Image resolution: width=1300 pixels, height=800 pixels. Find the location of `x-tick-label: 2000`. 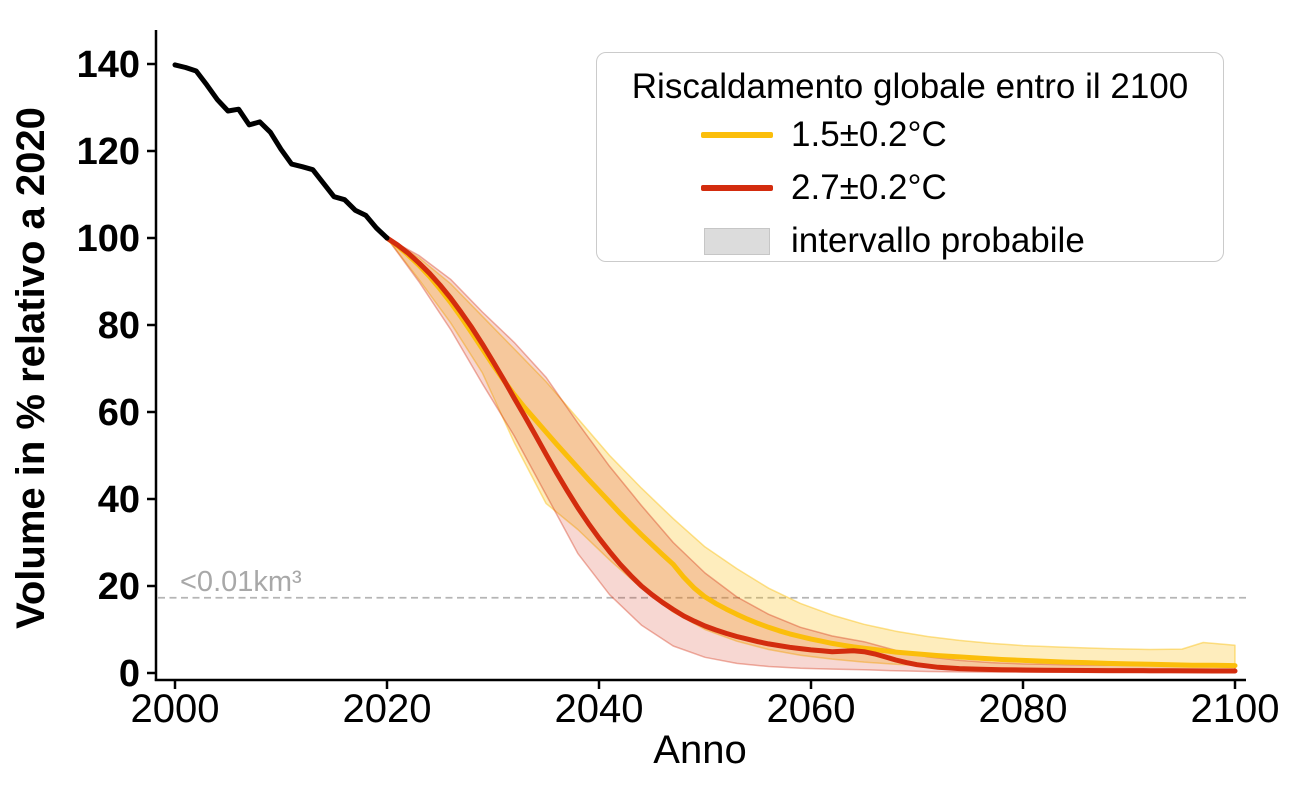

x-tick-label: 2000 is located at coordinates (175, 709).